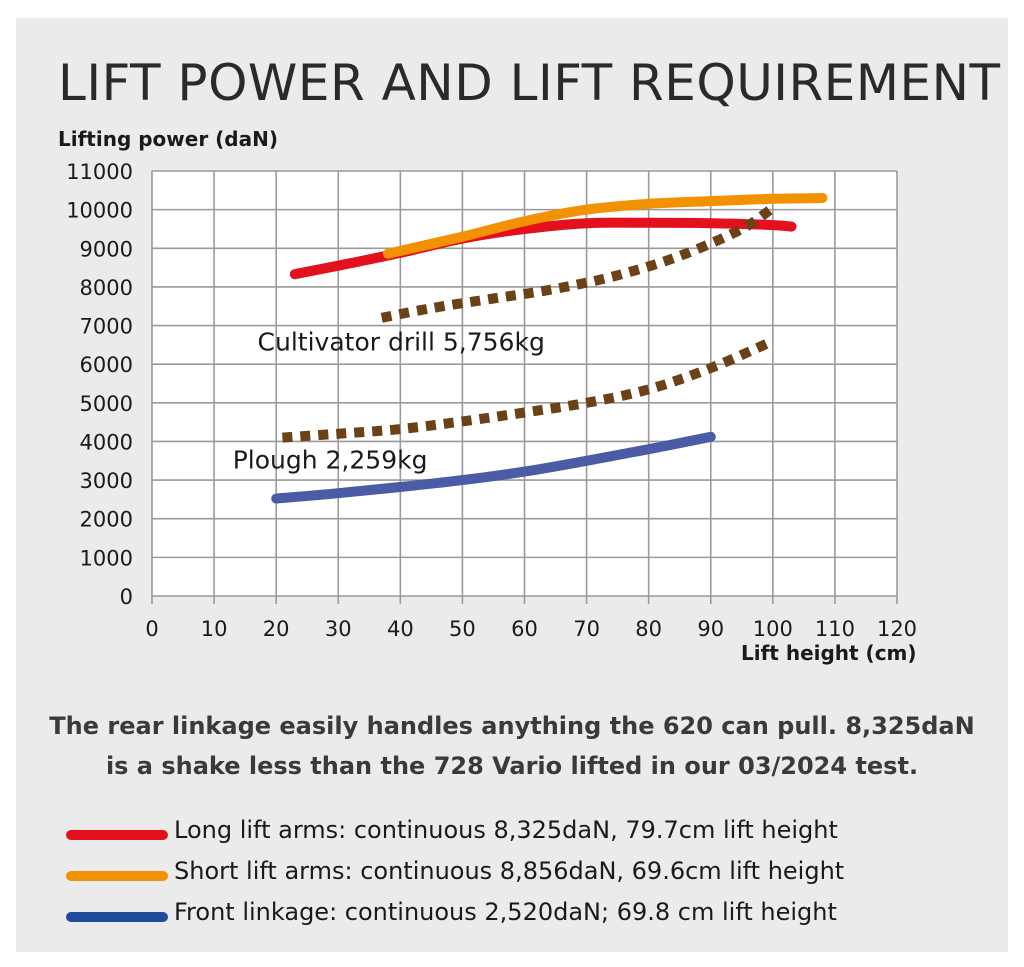 The height and width of the screenshot is (967, 1024). I want to click on x-tick-label: 20, so click(276, 629).